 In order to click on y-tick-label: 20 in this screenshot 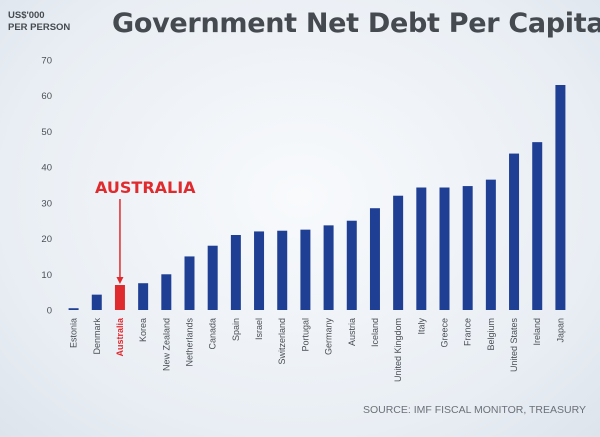, I will do `click(46, 239)`.